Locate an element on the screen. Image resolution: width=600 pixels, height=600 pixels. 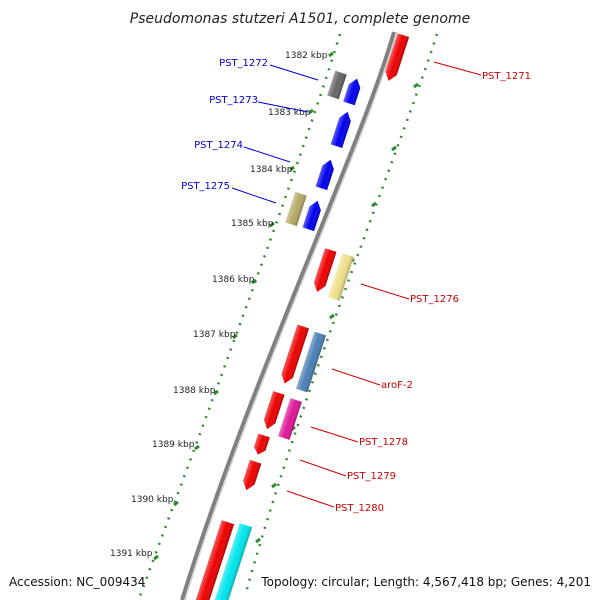
feature-arof-2-shading is located at coordinates (311, 362).